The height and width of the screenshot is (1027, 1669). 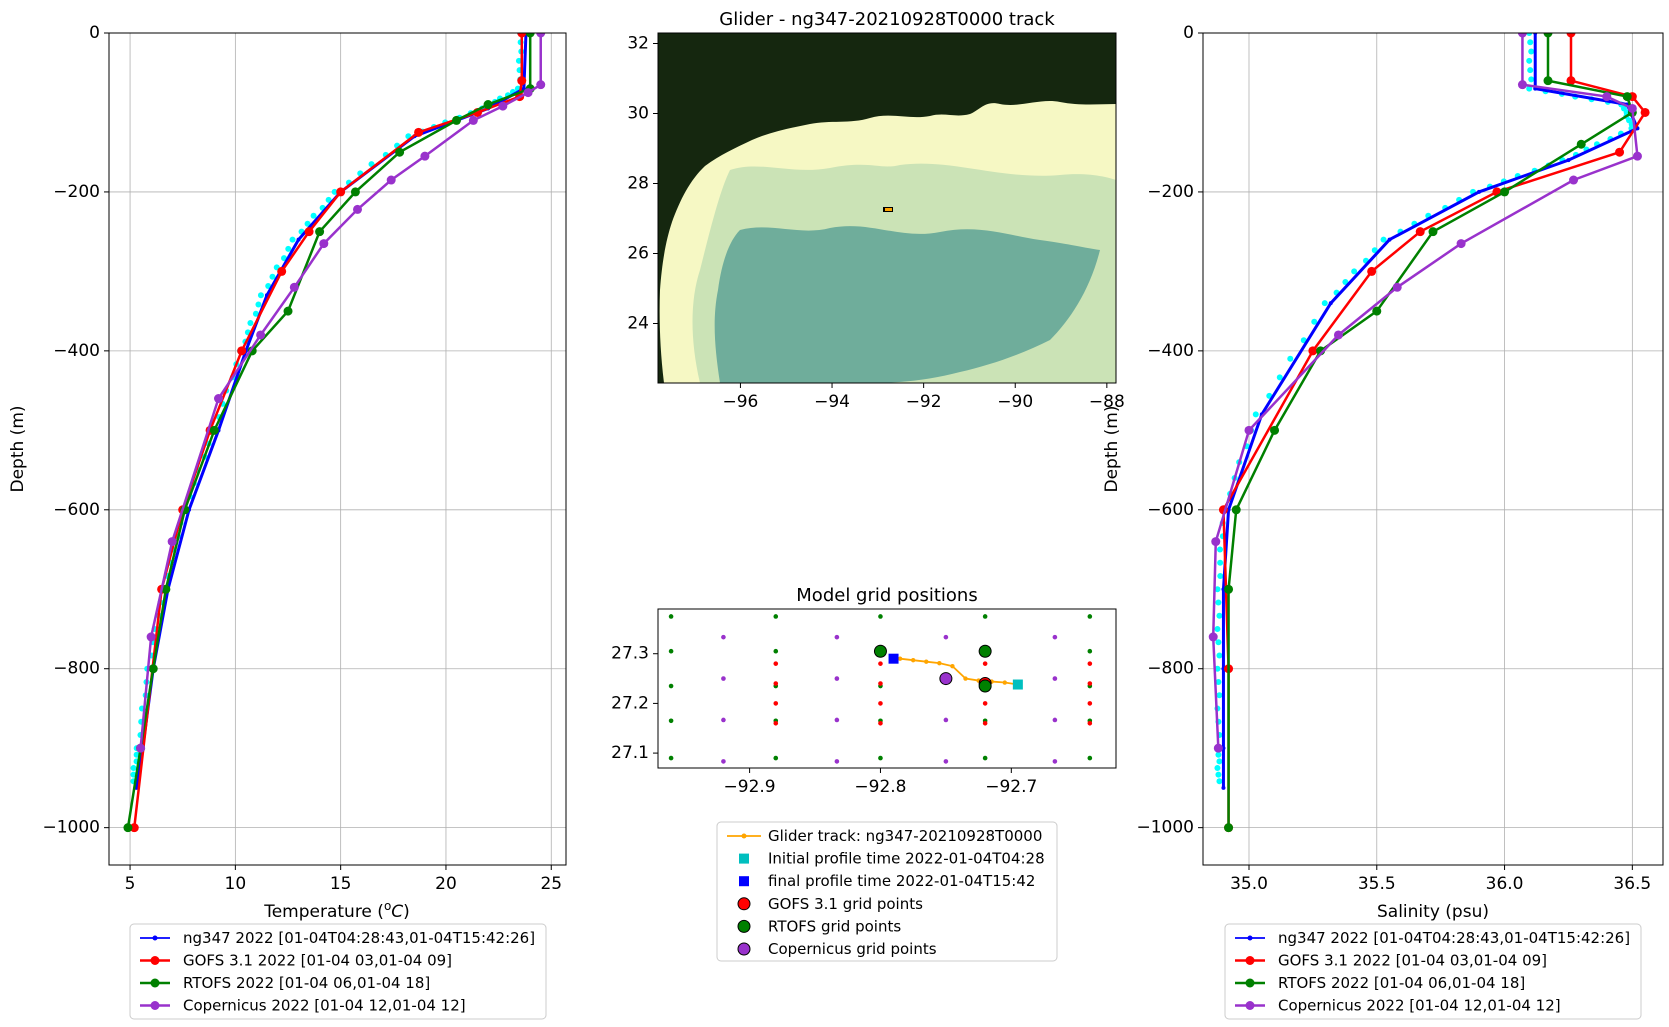 I want to click on legend-final-marker, so click(x=744, y=881).